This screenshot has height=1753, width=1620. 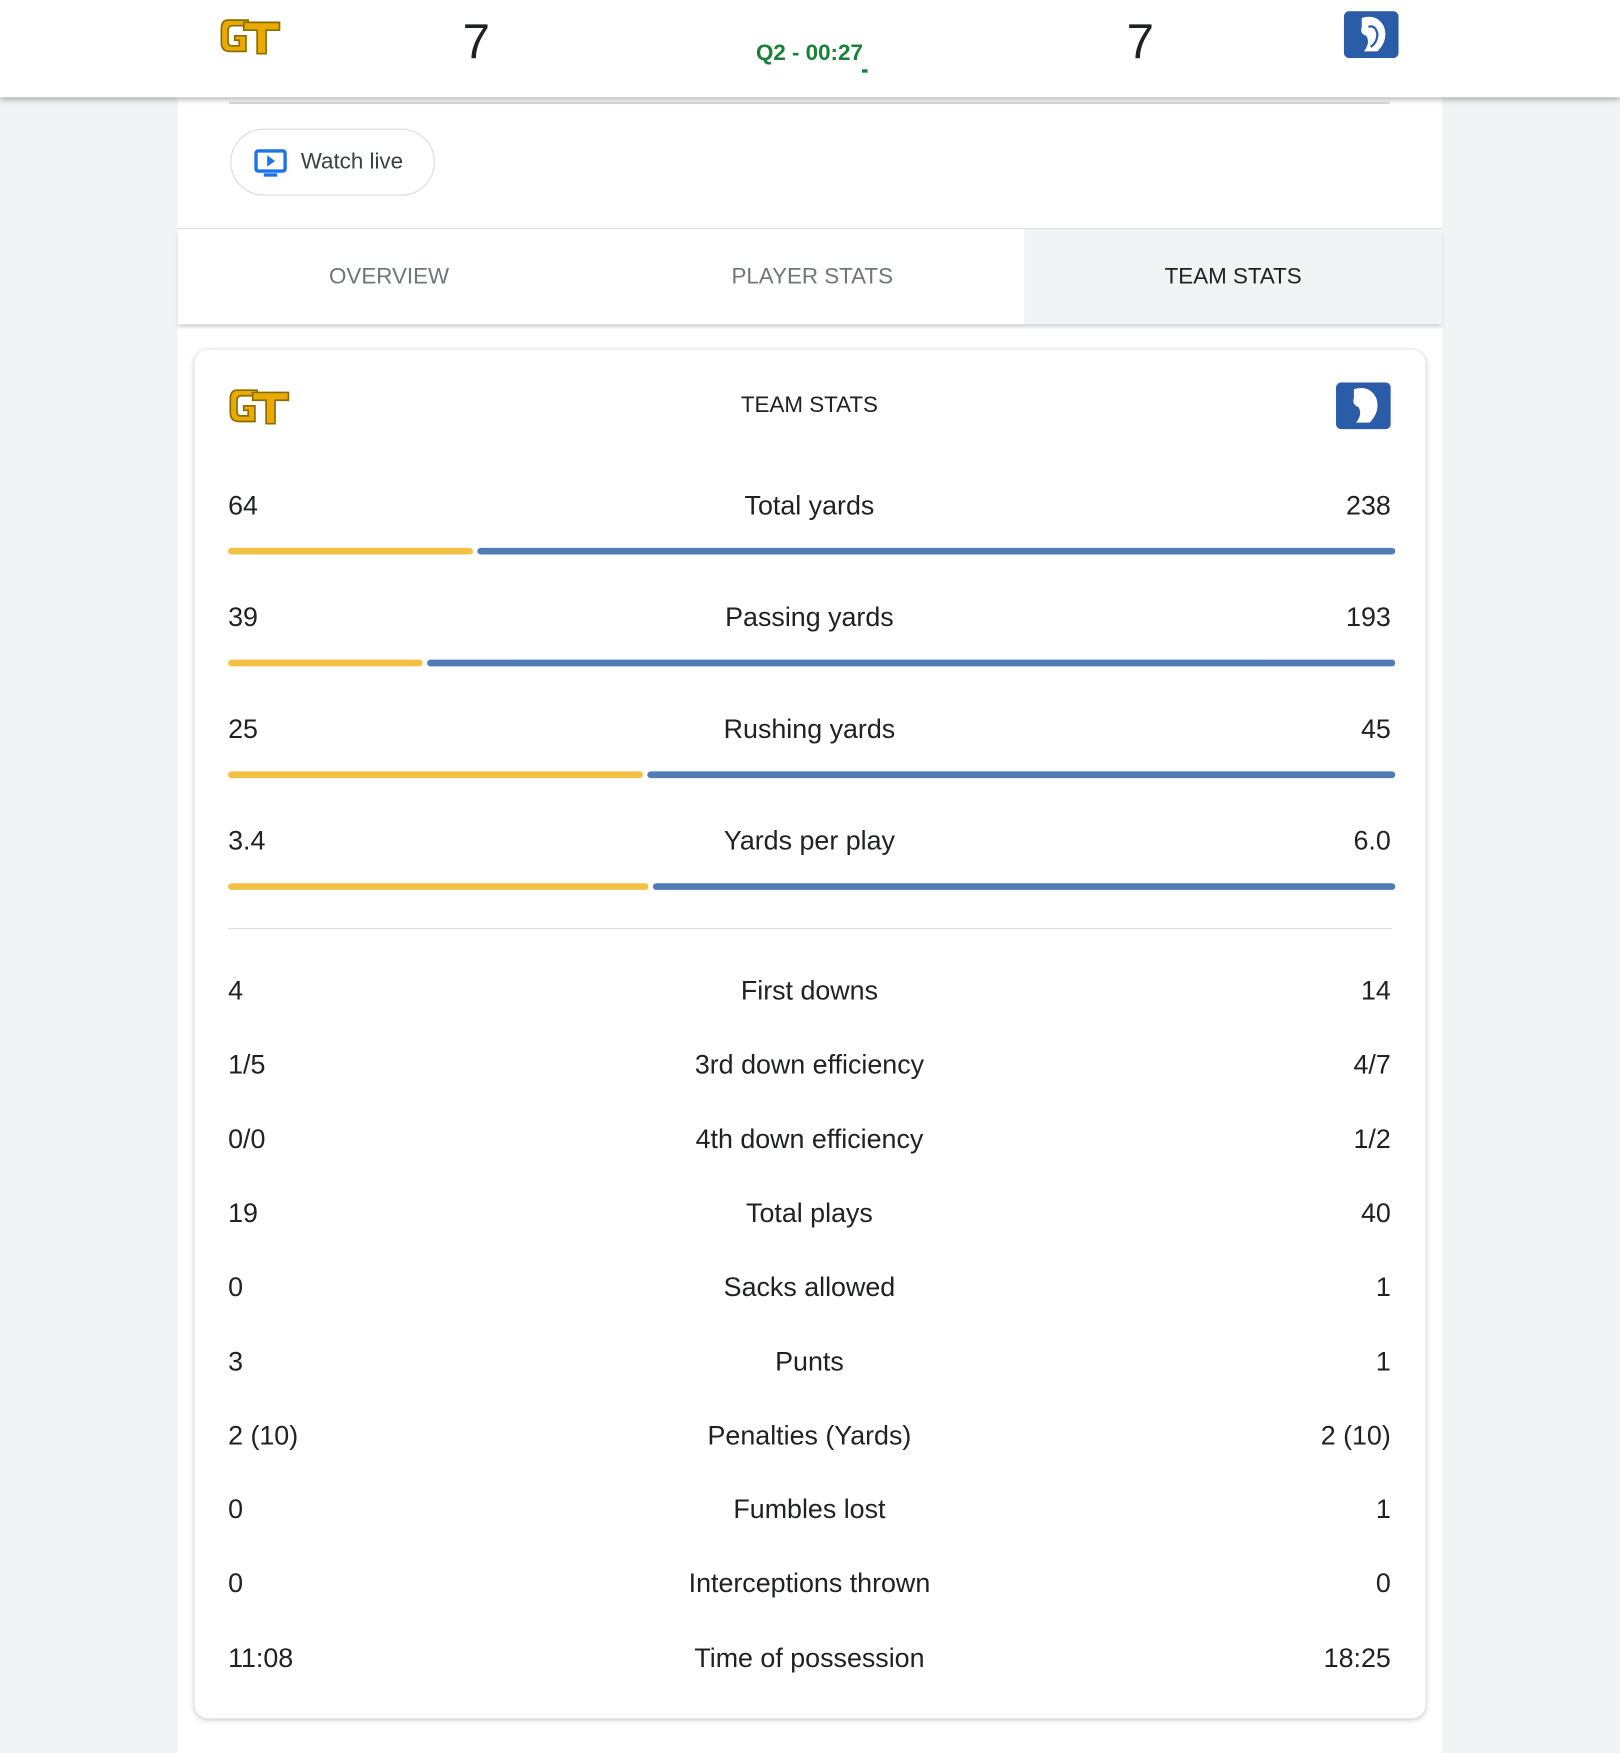 I want to click on tab: OVERVIEW, so click(x=389, y=277).